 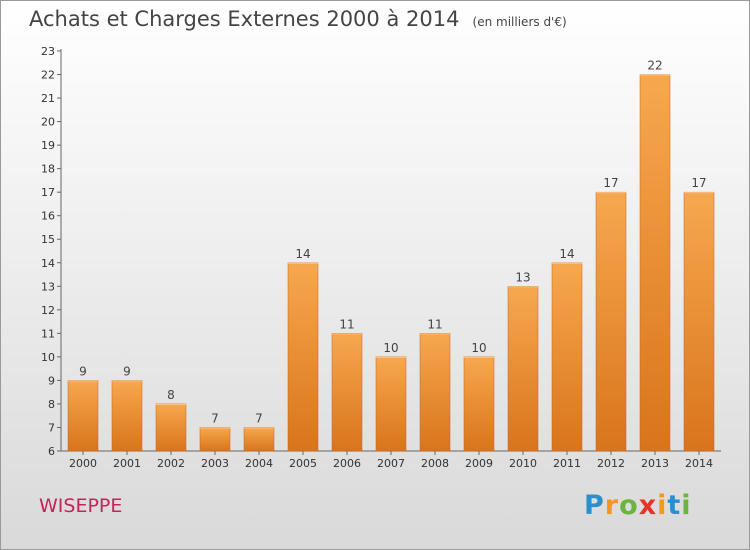 What do you see at coordinates (654, 66) in the screenshot?
I see `data-label: 22` at bounding box center [654, 66].